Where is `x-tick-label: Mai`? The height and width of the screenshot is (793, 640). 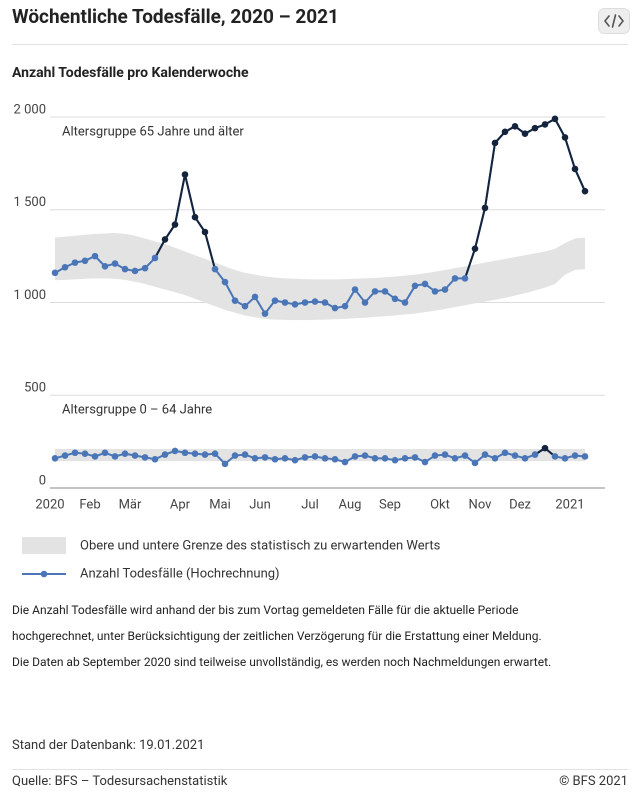 x-tick-label: Mai is located at coordinates (220, 504).